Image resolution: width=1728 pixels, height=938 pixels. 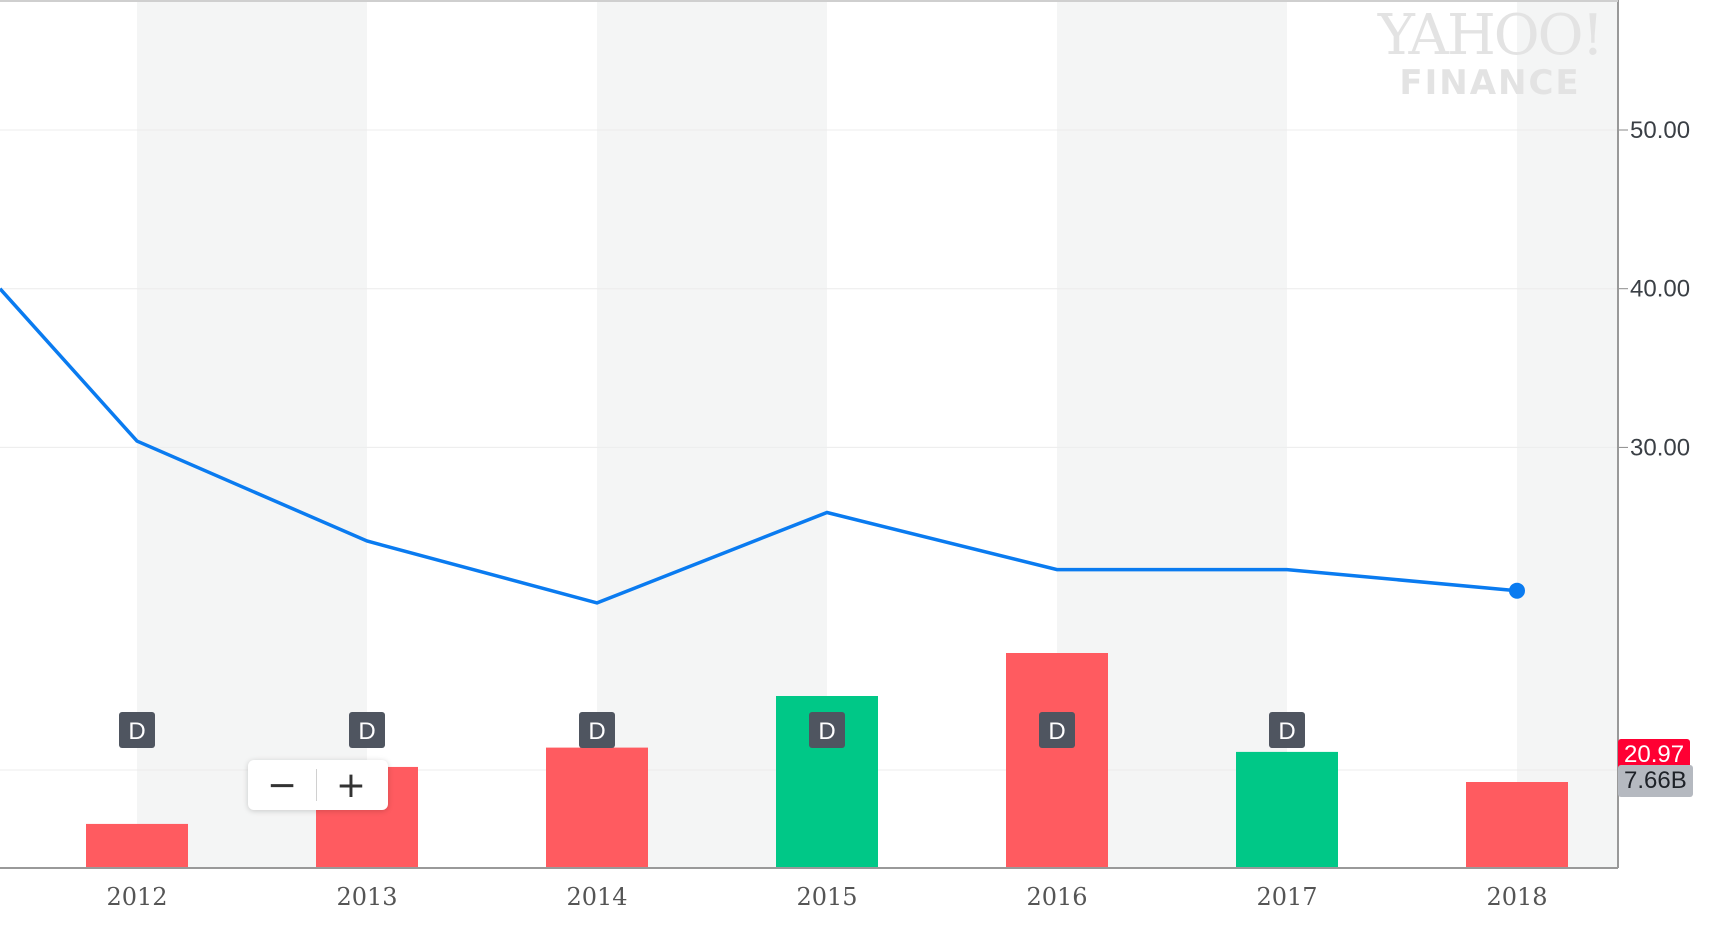 I want to click on x-tick-label: 2012, so click(x=136, y=897).